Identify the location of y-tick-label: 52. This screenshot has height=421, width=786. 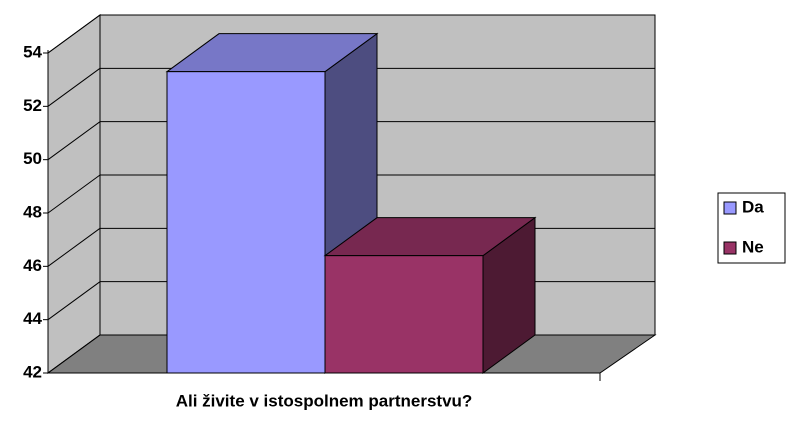
(32, 105).